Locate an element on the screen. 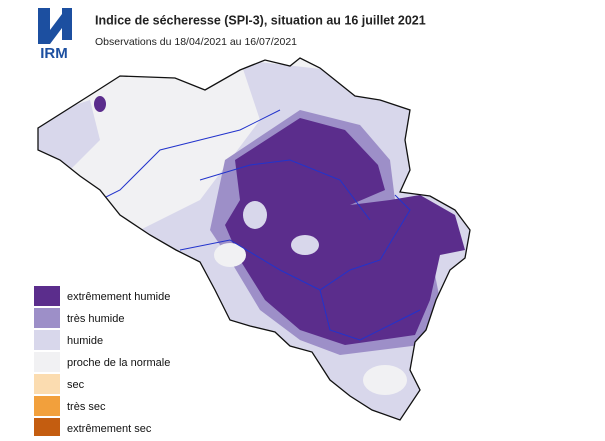 The image size is (605, 441). legend-label: extrêmement humide is located at coordinates (118, 297).